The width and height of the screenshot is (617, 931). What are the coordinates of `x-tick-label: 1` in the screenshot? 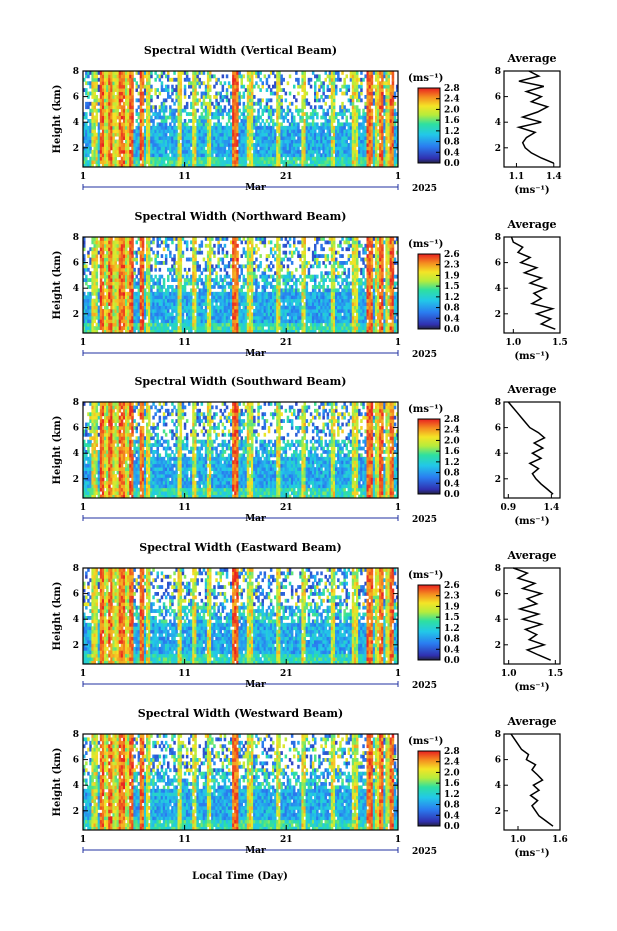 It's located at (83, 177).